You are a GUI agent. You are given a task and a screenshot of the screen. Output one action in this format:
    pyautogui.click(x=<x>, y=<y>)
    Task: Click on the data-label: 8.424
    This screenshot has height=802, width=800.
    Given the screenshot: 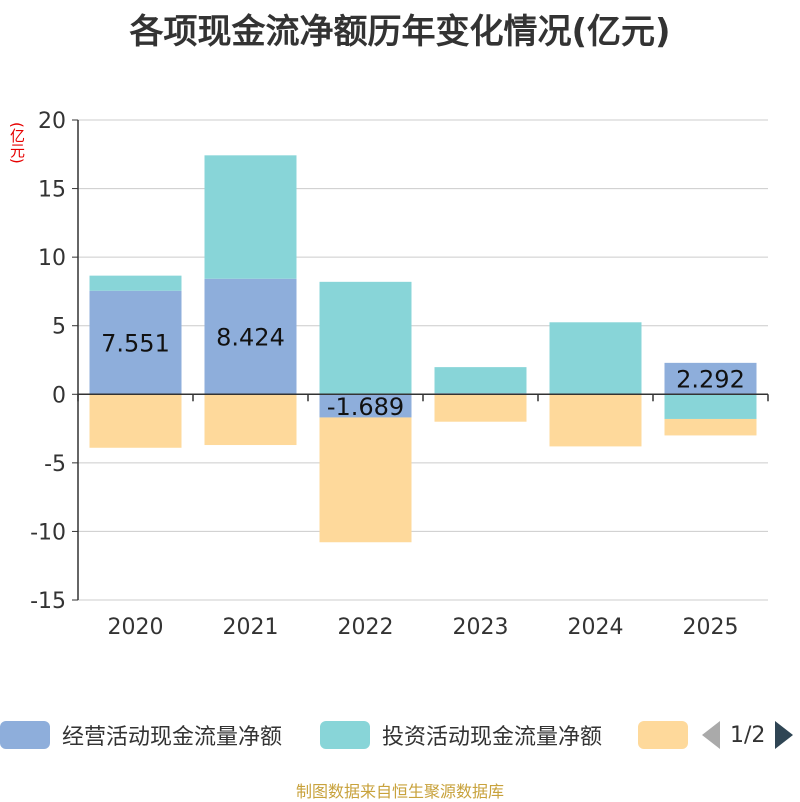 What is the action you would take?
    pyautogui.click(x=250, y=338)
    